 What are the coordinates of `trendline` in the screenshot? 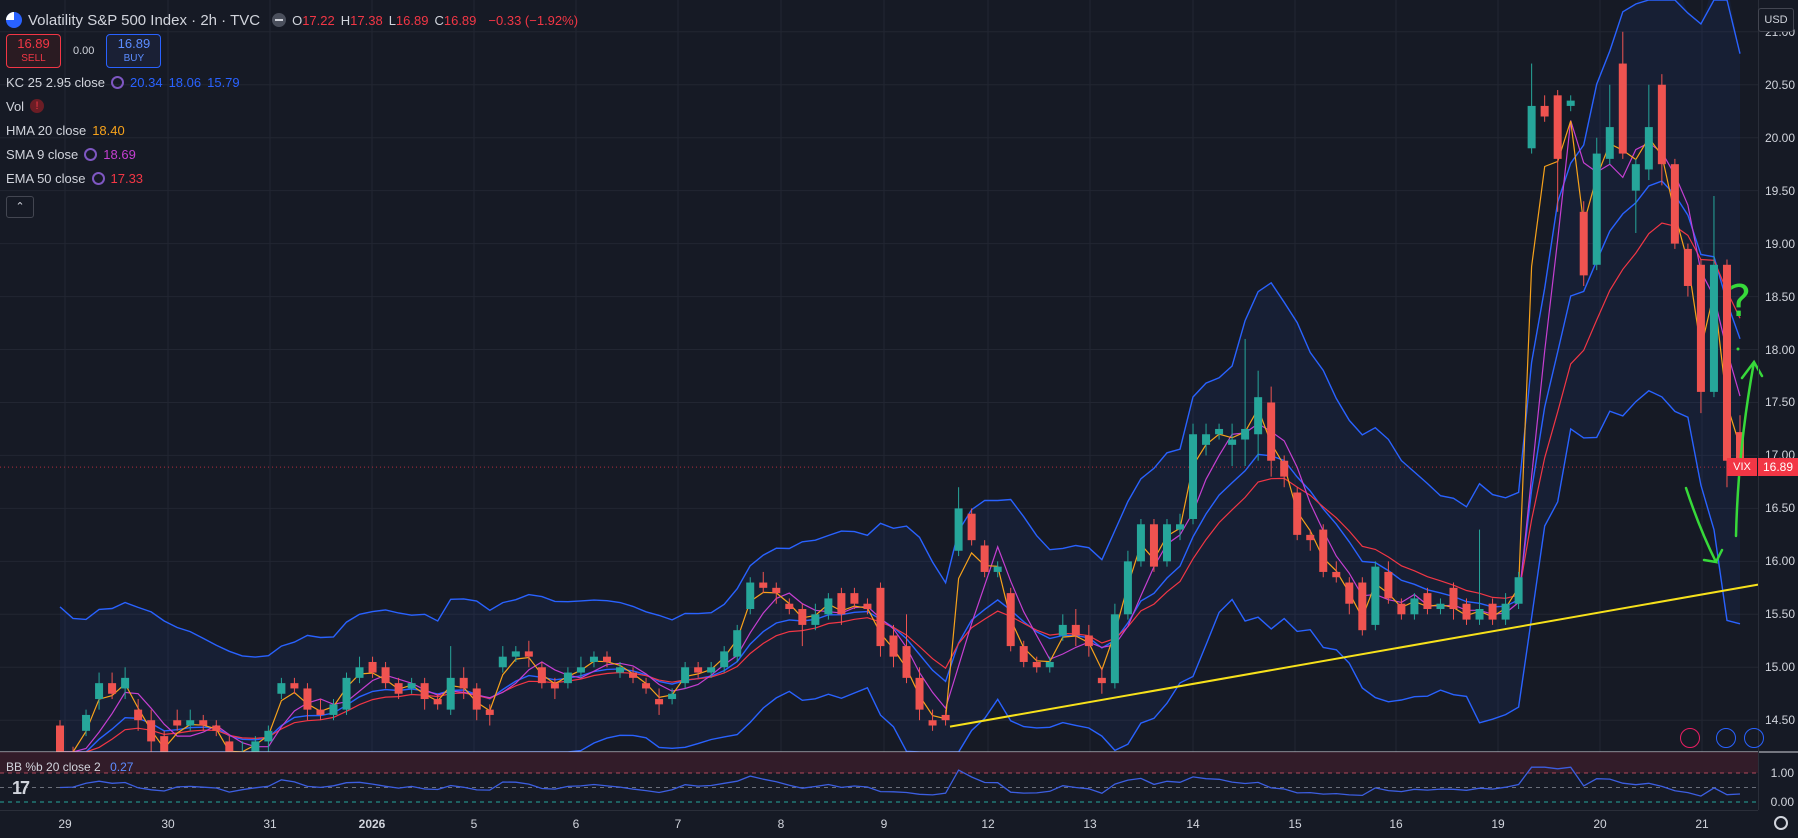 It's located at (1354, 655).